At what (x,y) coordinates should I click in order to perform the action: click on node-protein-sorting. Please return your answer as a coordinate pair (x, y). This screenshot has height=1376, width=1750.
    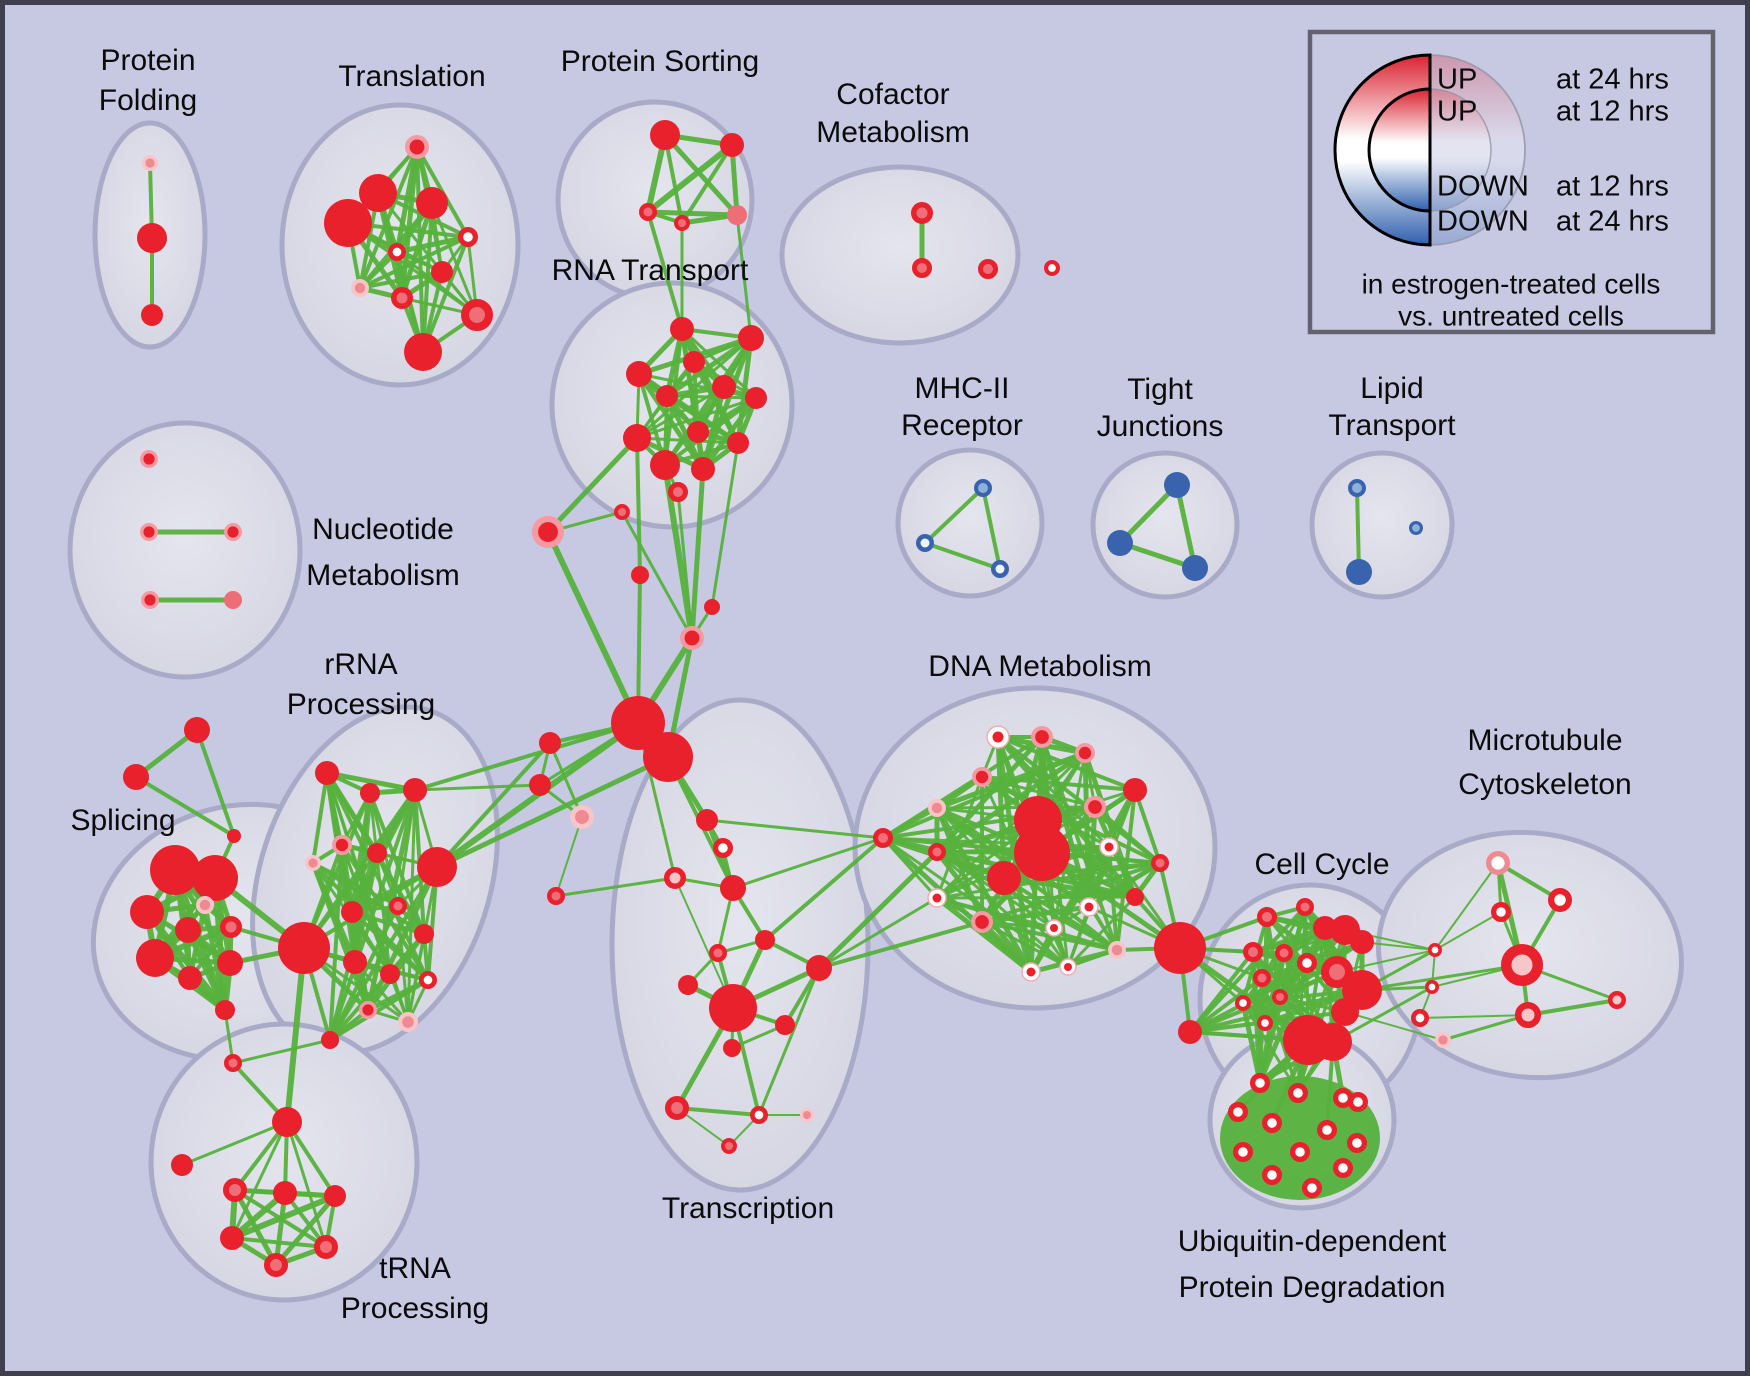
    Looking at the image, I should click on (737, 215).